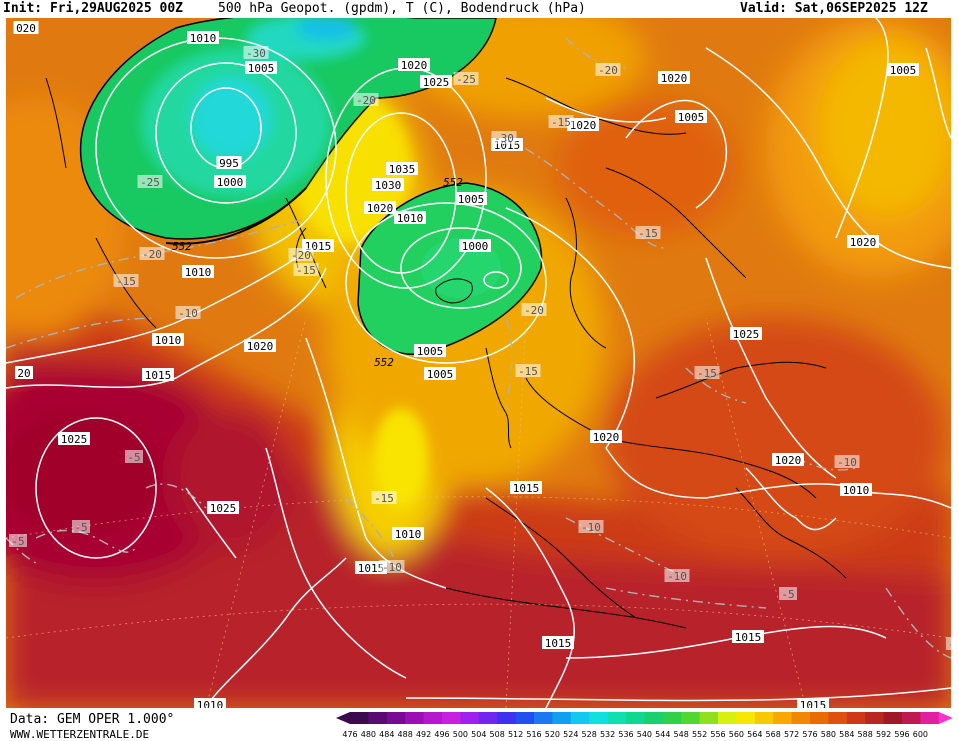 The image size is (959, 741). Describe the element at coordinates (736, 734) in the screenshot. I see `scale-tick-label: 560` at that location.